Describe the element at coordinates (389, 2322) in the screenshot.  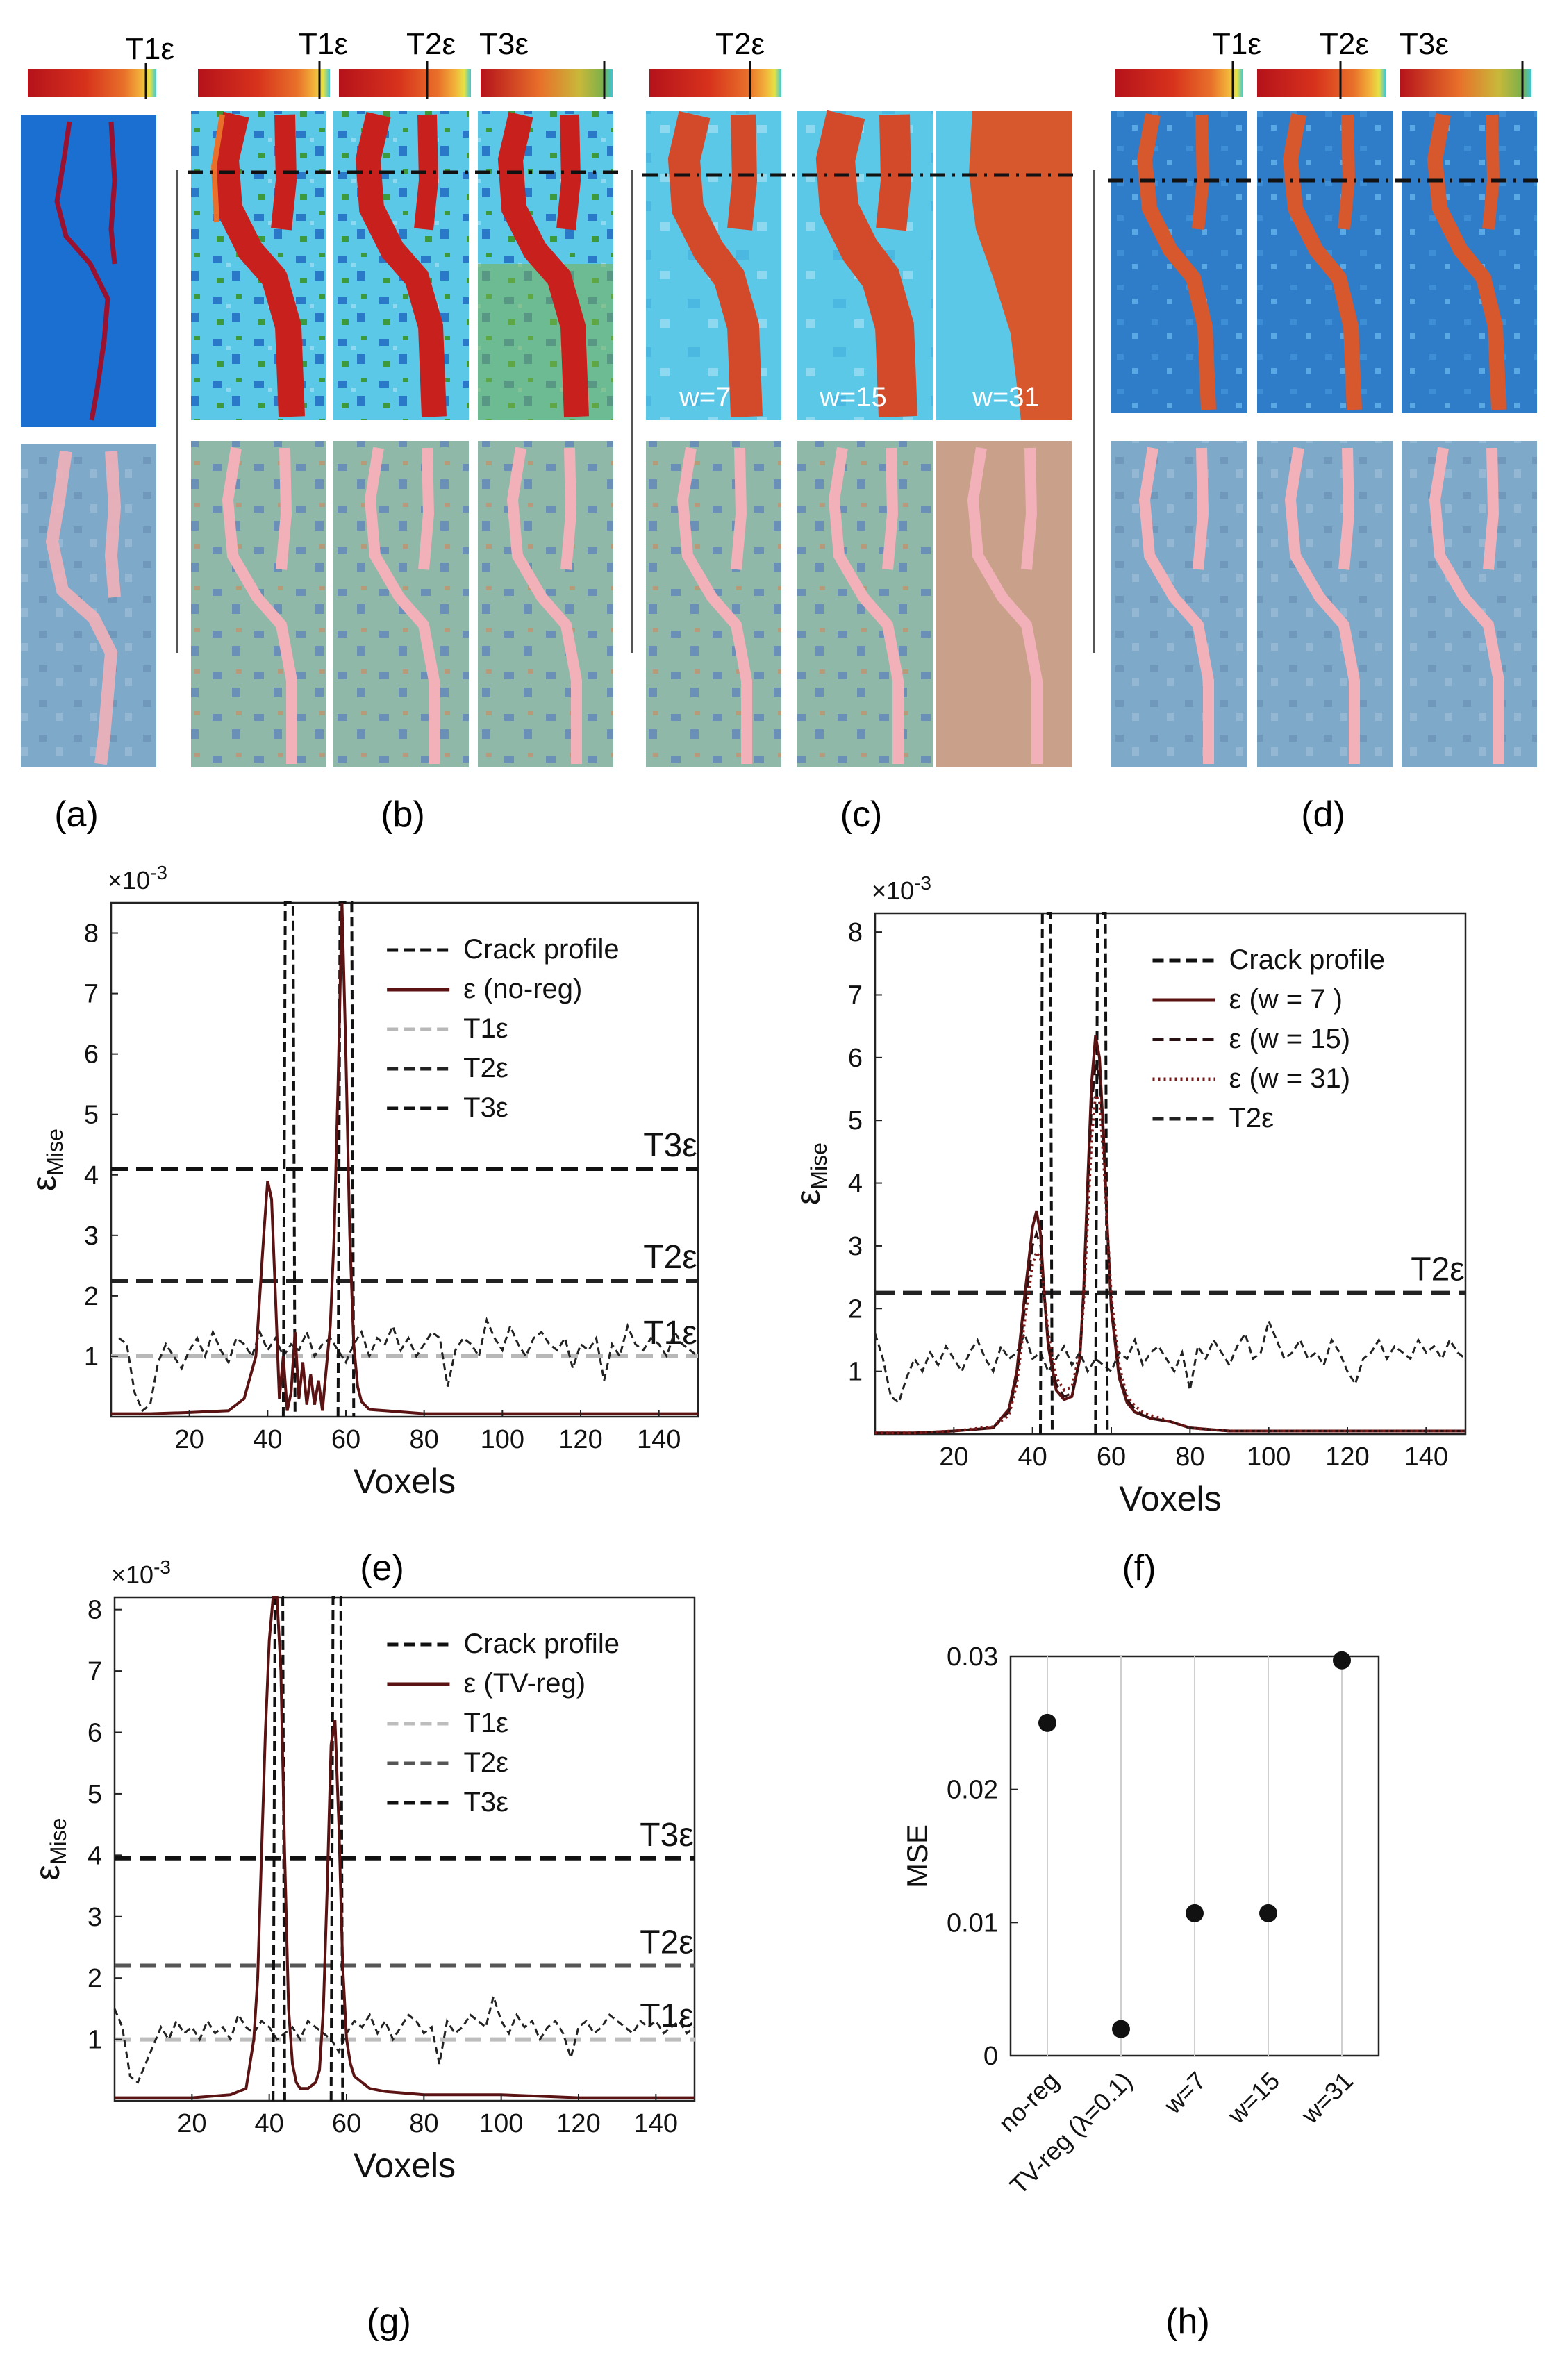
I see `panel-label-g: (g)` at that location.